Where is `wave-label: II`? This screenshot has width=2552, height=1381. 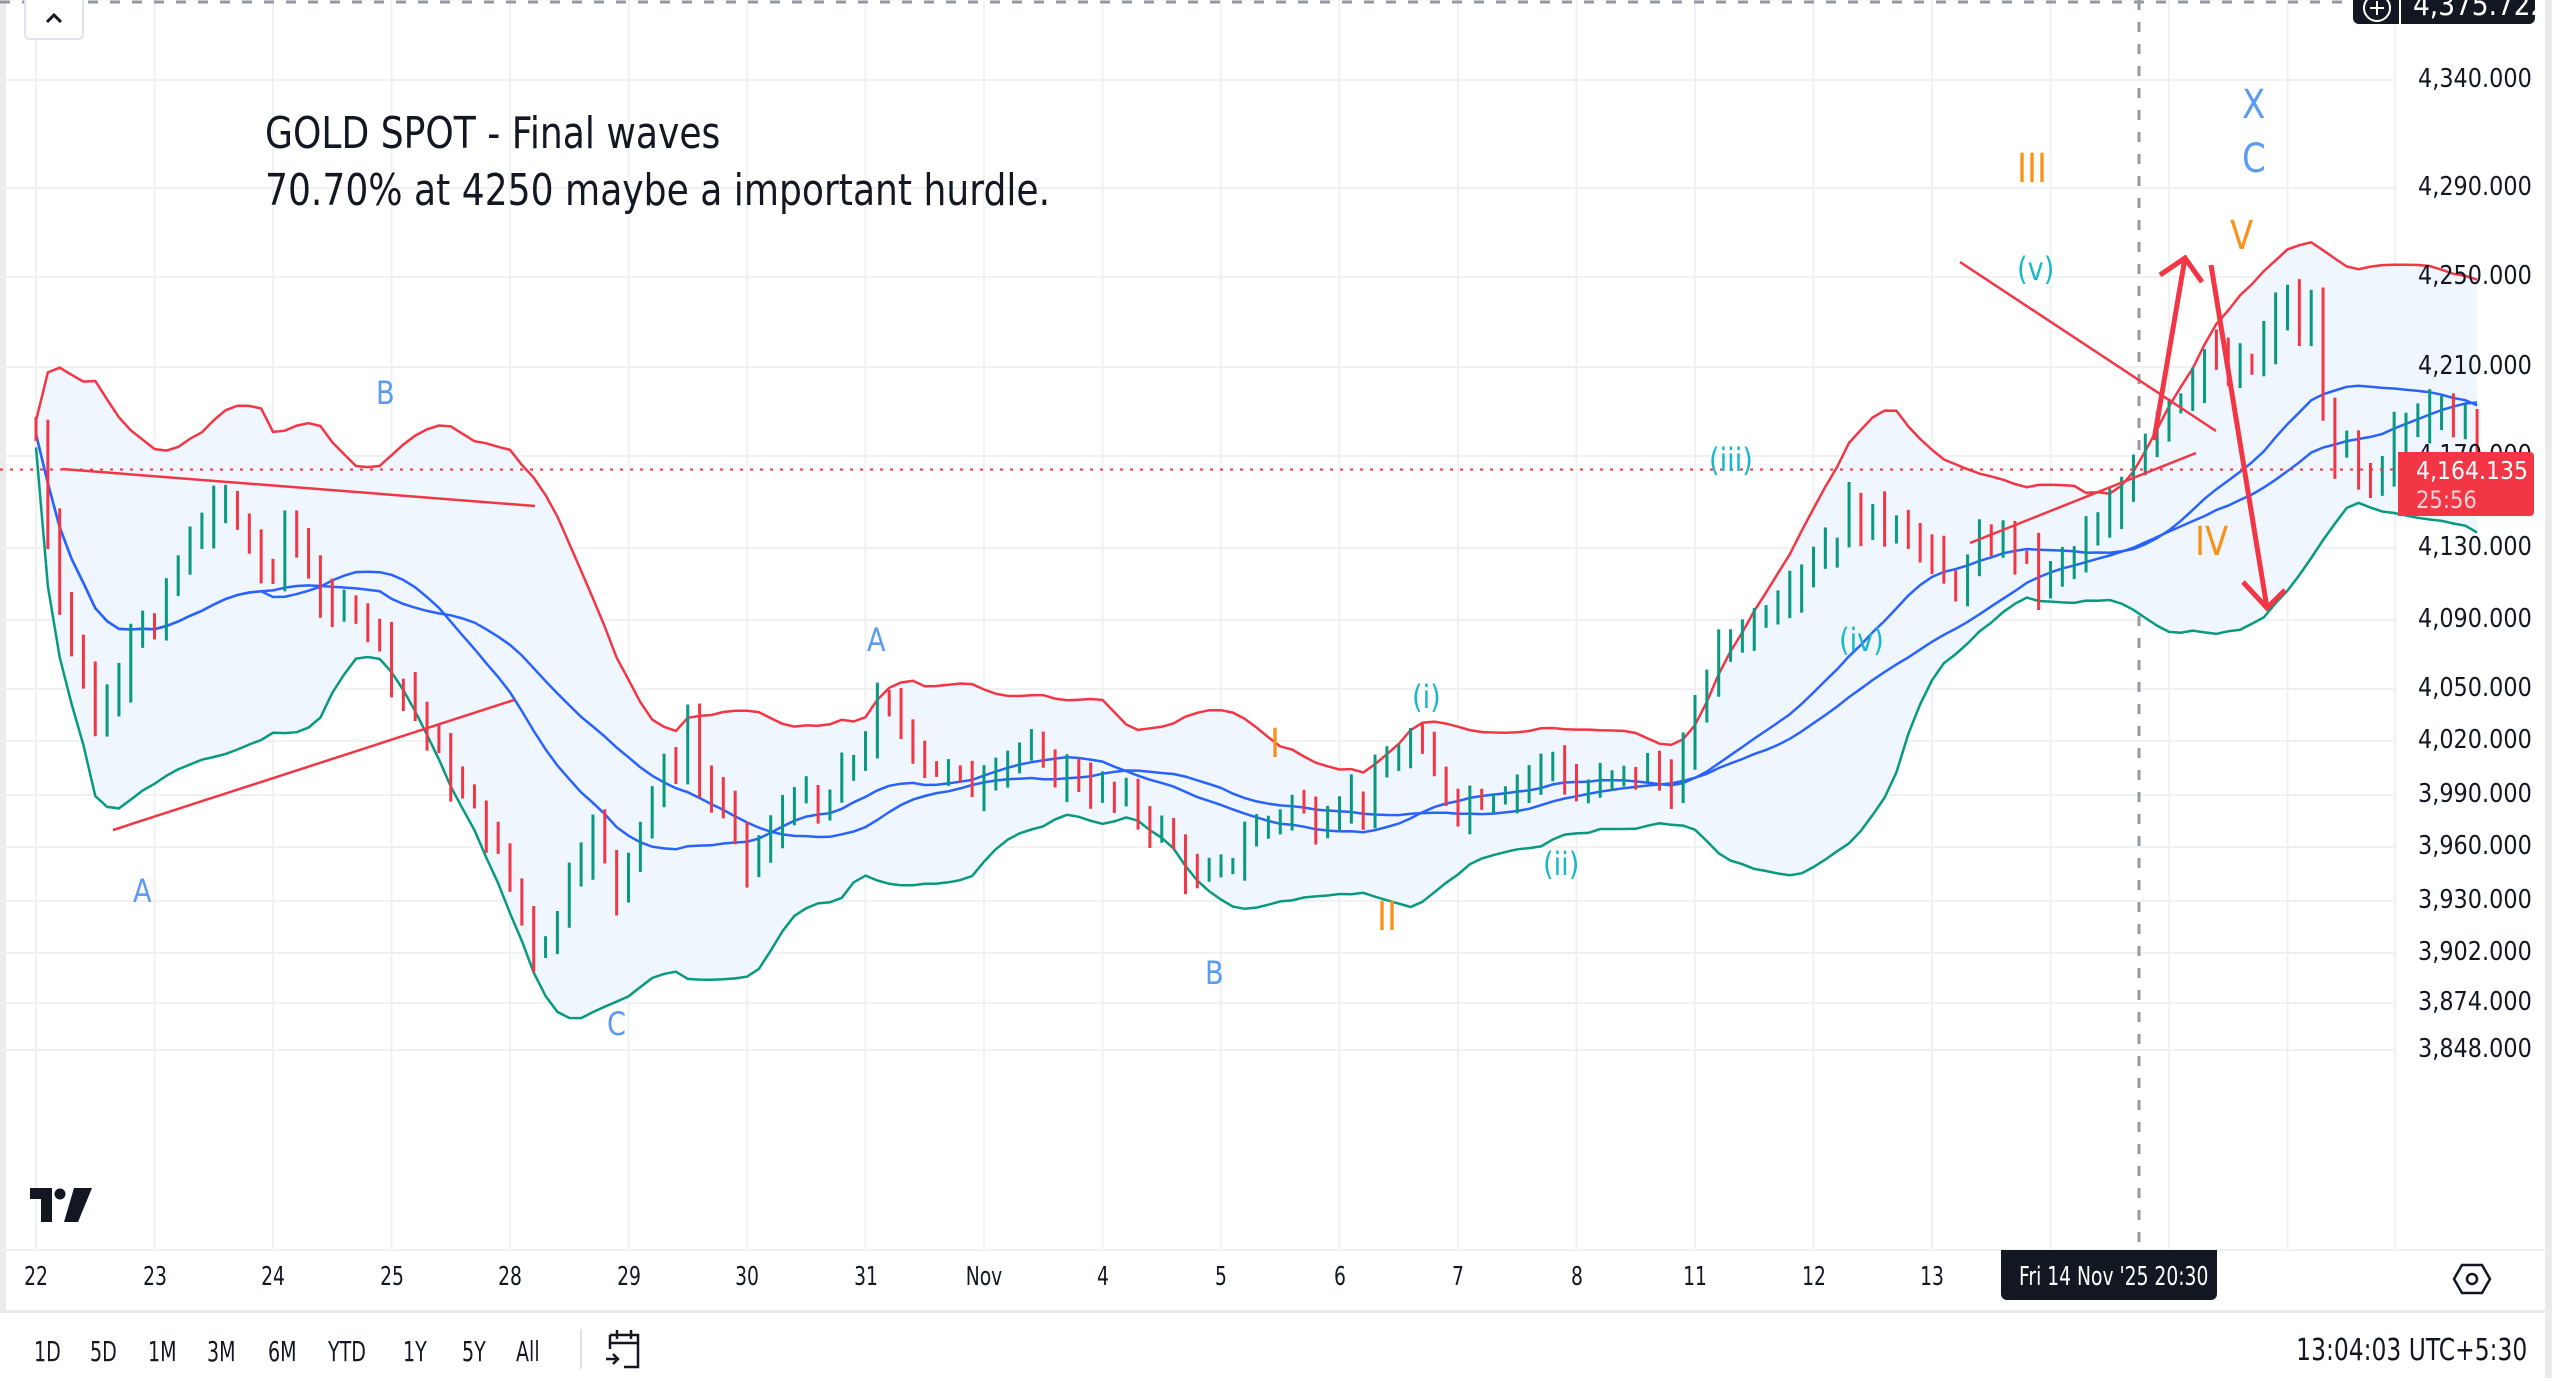 wave-label: II is located at coordinates (1386, 917).